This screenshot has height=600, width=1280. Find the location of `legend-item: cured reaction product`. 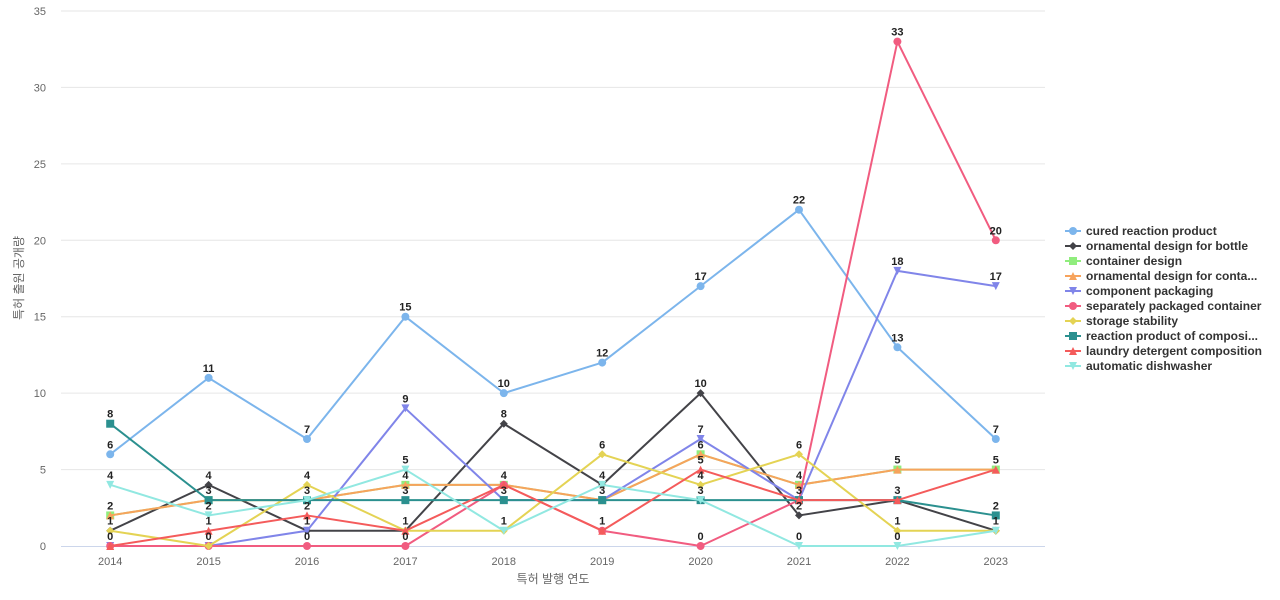

legend-item: cured reaction product is located at coordinates (1141, 231).